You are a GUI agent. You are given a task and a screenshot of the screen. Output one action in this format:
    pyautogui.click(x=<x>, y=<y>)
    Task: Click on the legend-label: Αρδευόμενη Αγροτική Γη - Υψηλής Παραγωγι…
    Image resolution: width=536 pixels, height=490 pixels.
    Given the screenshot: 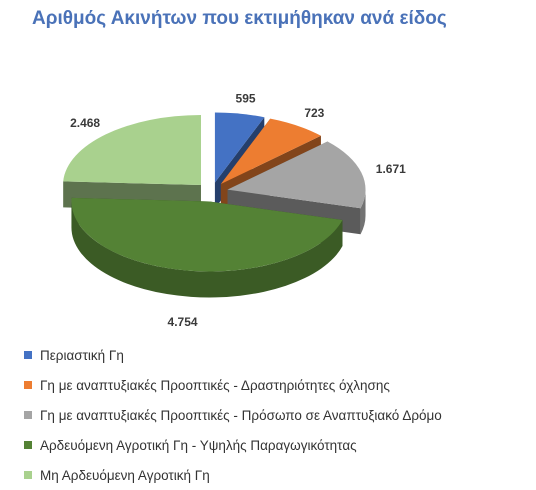 What is the action you would take?
    pyautogui.click(x=198, y=445)
    